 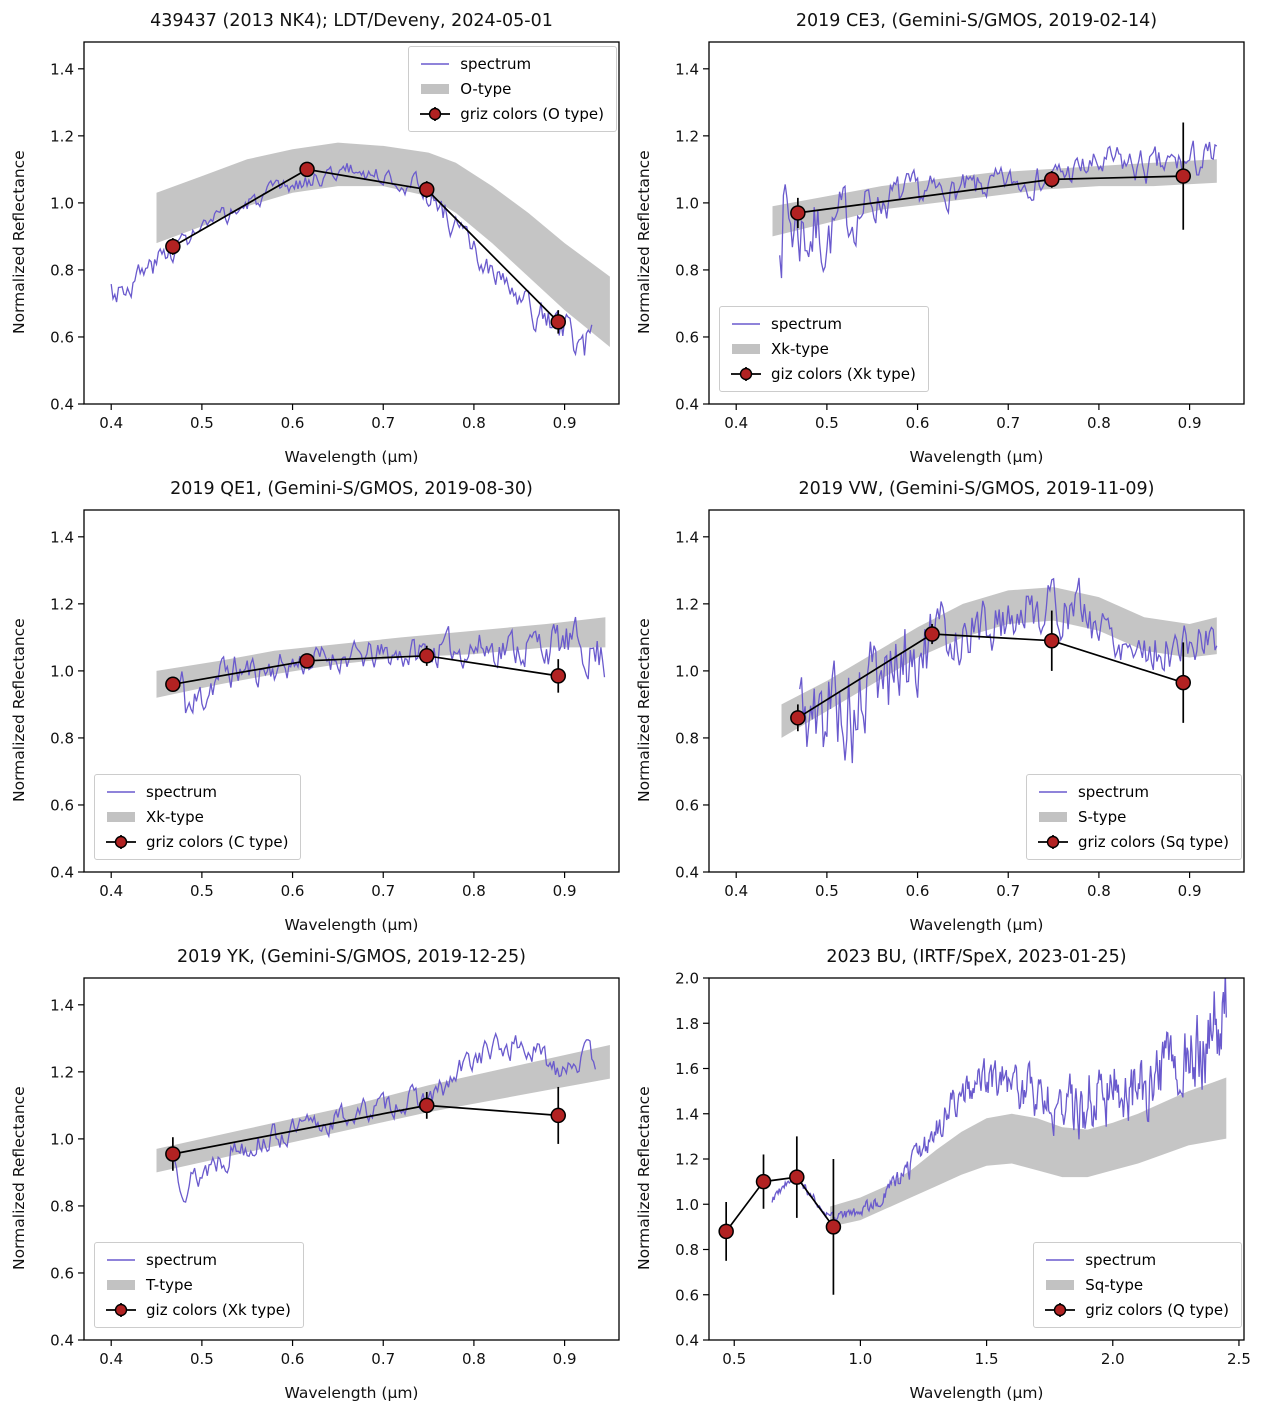 I want to click on svg-text: 2.5, so click(x=1239, y=1359).